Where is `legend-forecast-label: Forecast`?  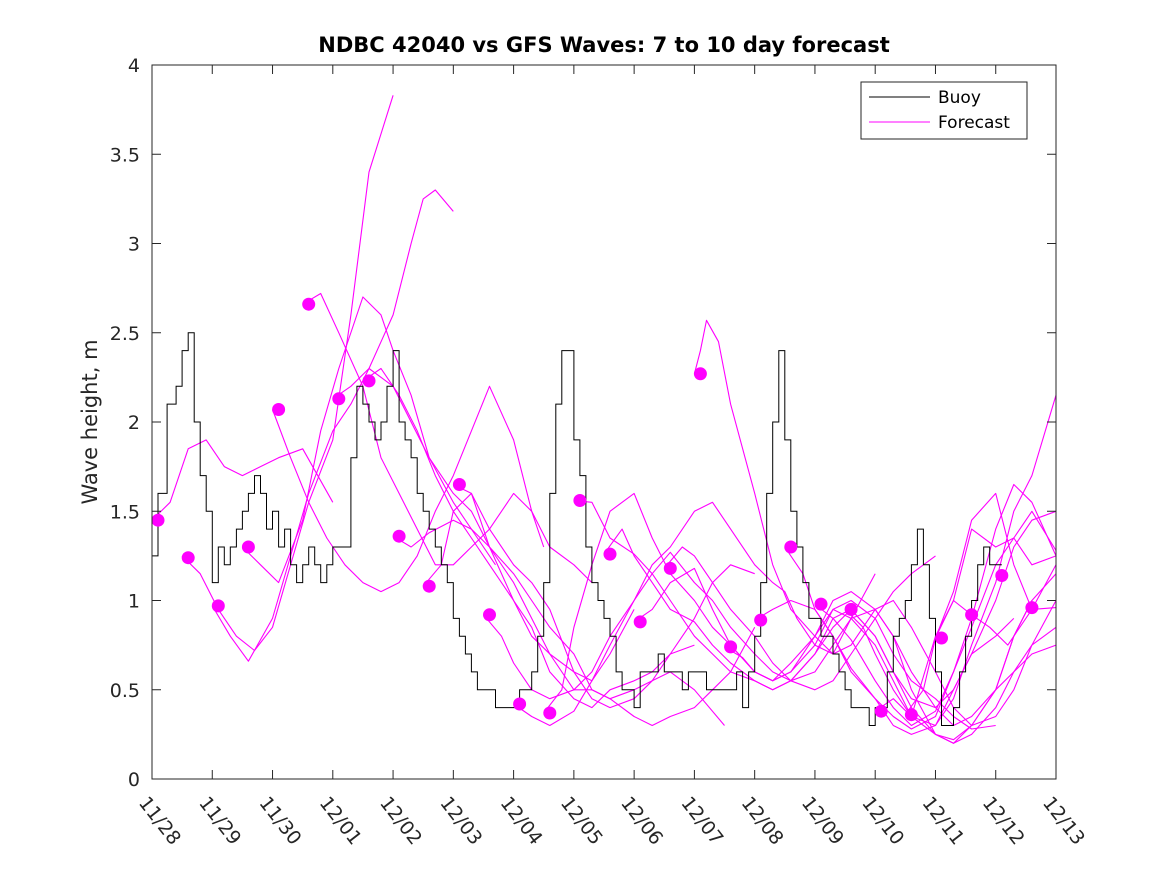
legend-forecast-label: Forecast is located at coordinates (974, 123).